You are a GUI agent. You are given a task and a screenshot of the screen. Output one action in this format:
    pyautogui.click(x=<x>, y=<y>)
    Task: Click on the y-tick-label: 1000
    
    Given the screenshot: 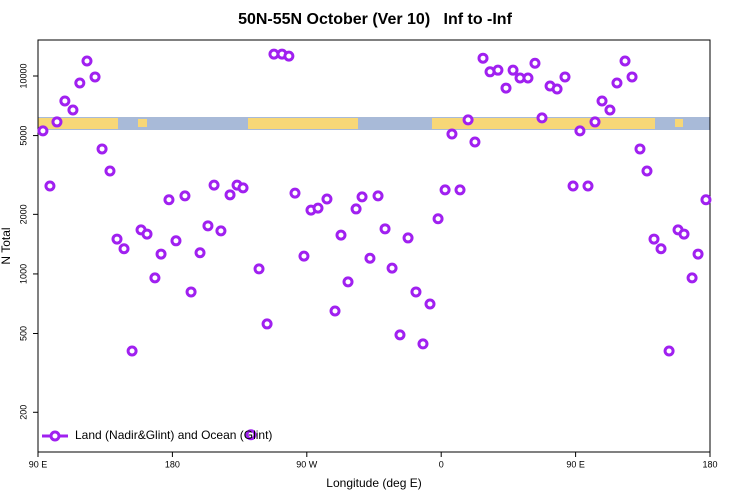 What is the action you would take?
    pyautogui.click(x=23, y=274)
    